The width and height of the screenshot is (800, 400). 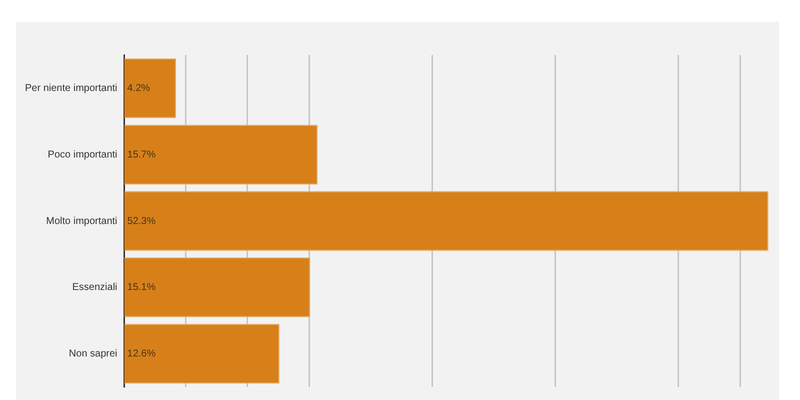 What do you see at coordinates (141, 354) in the screenshot?
I see `data-label: 12.6%` at bounding box center [141, 354].